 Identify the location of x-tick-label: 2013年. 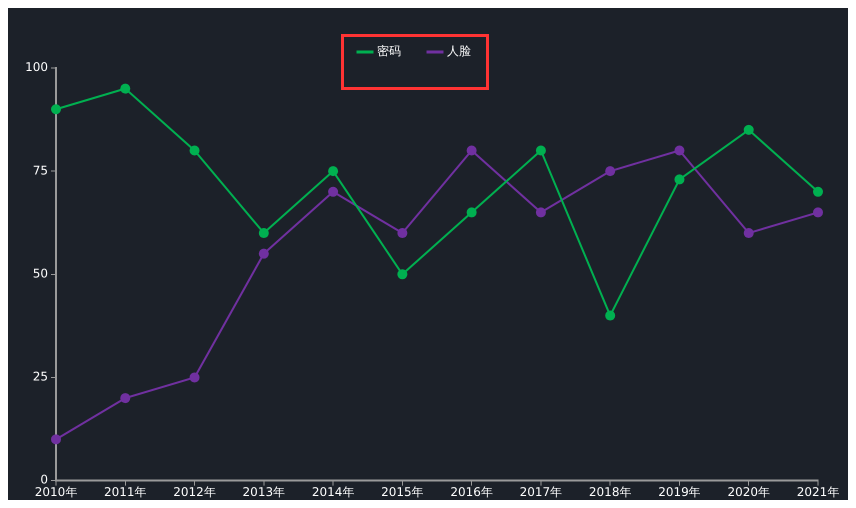
(264, 491).